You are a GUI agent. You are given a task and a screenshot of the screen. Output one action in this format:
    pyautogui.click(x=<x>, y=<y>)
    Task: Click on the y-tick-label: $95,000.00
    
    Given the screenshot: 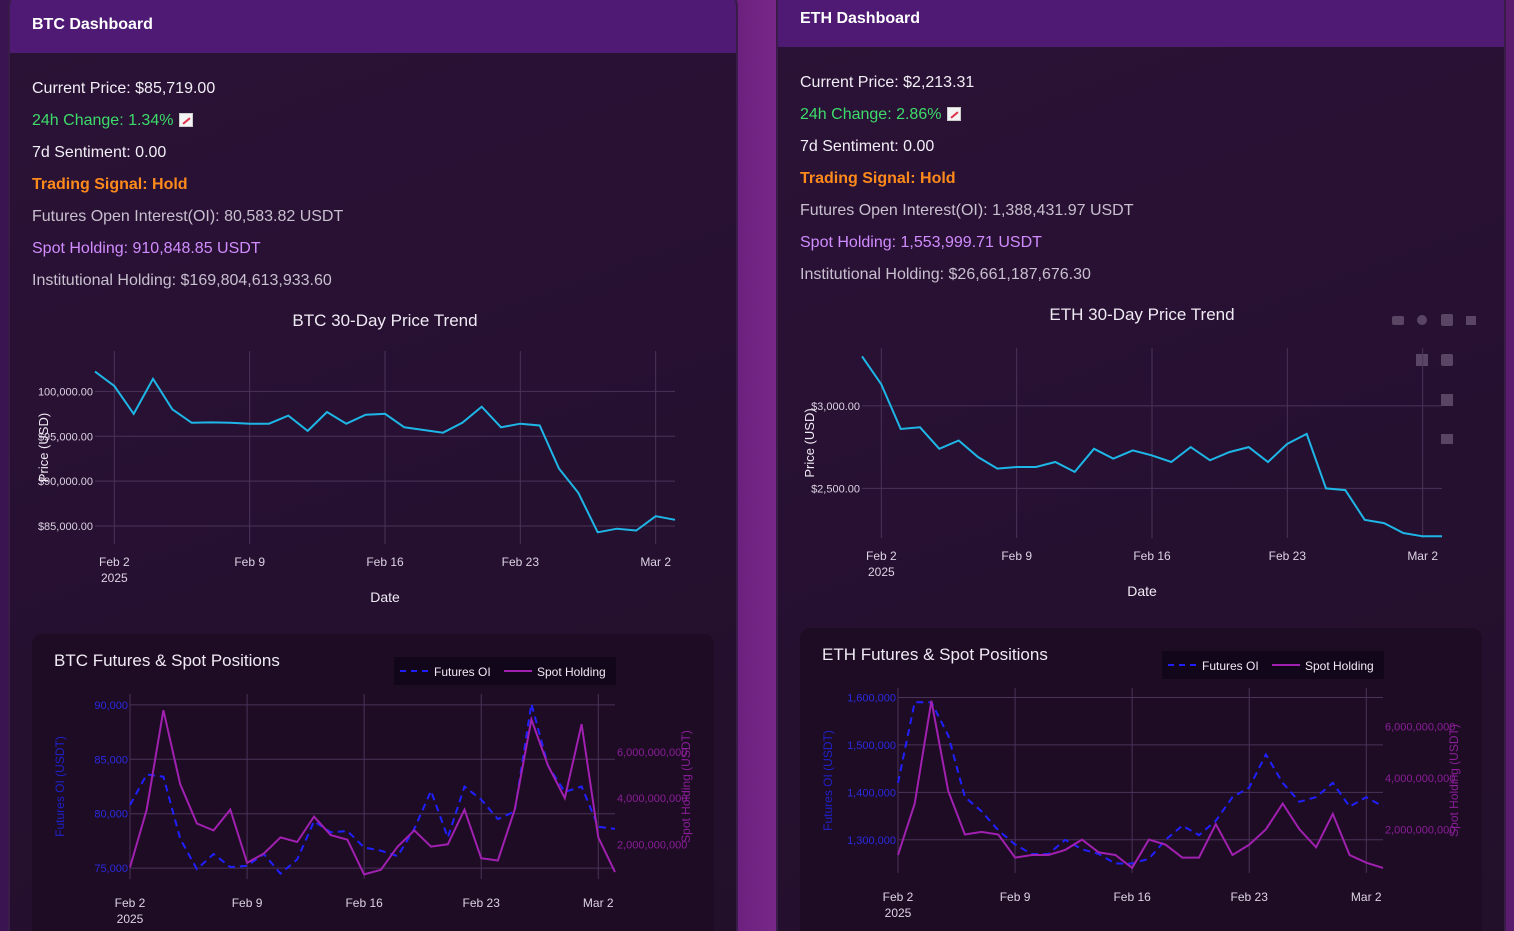 What is the action you would take?
    pyautogui.click(x=65, y=437)
    